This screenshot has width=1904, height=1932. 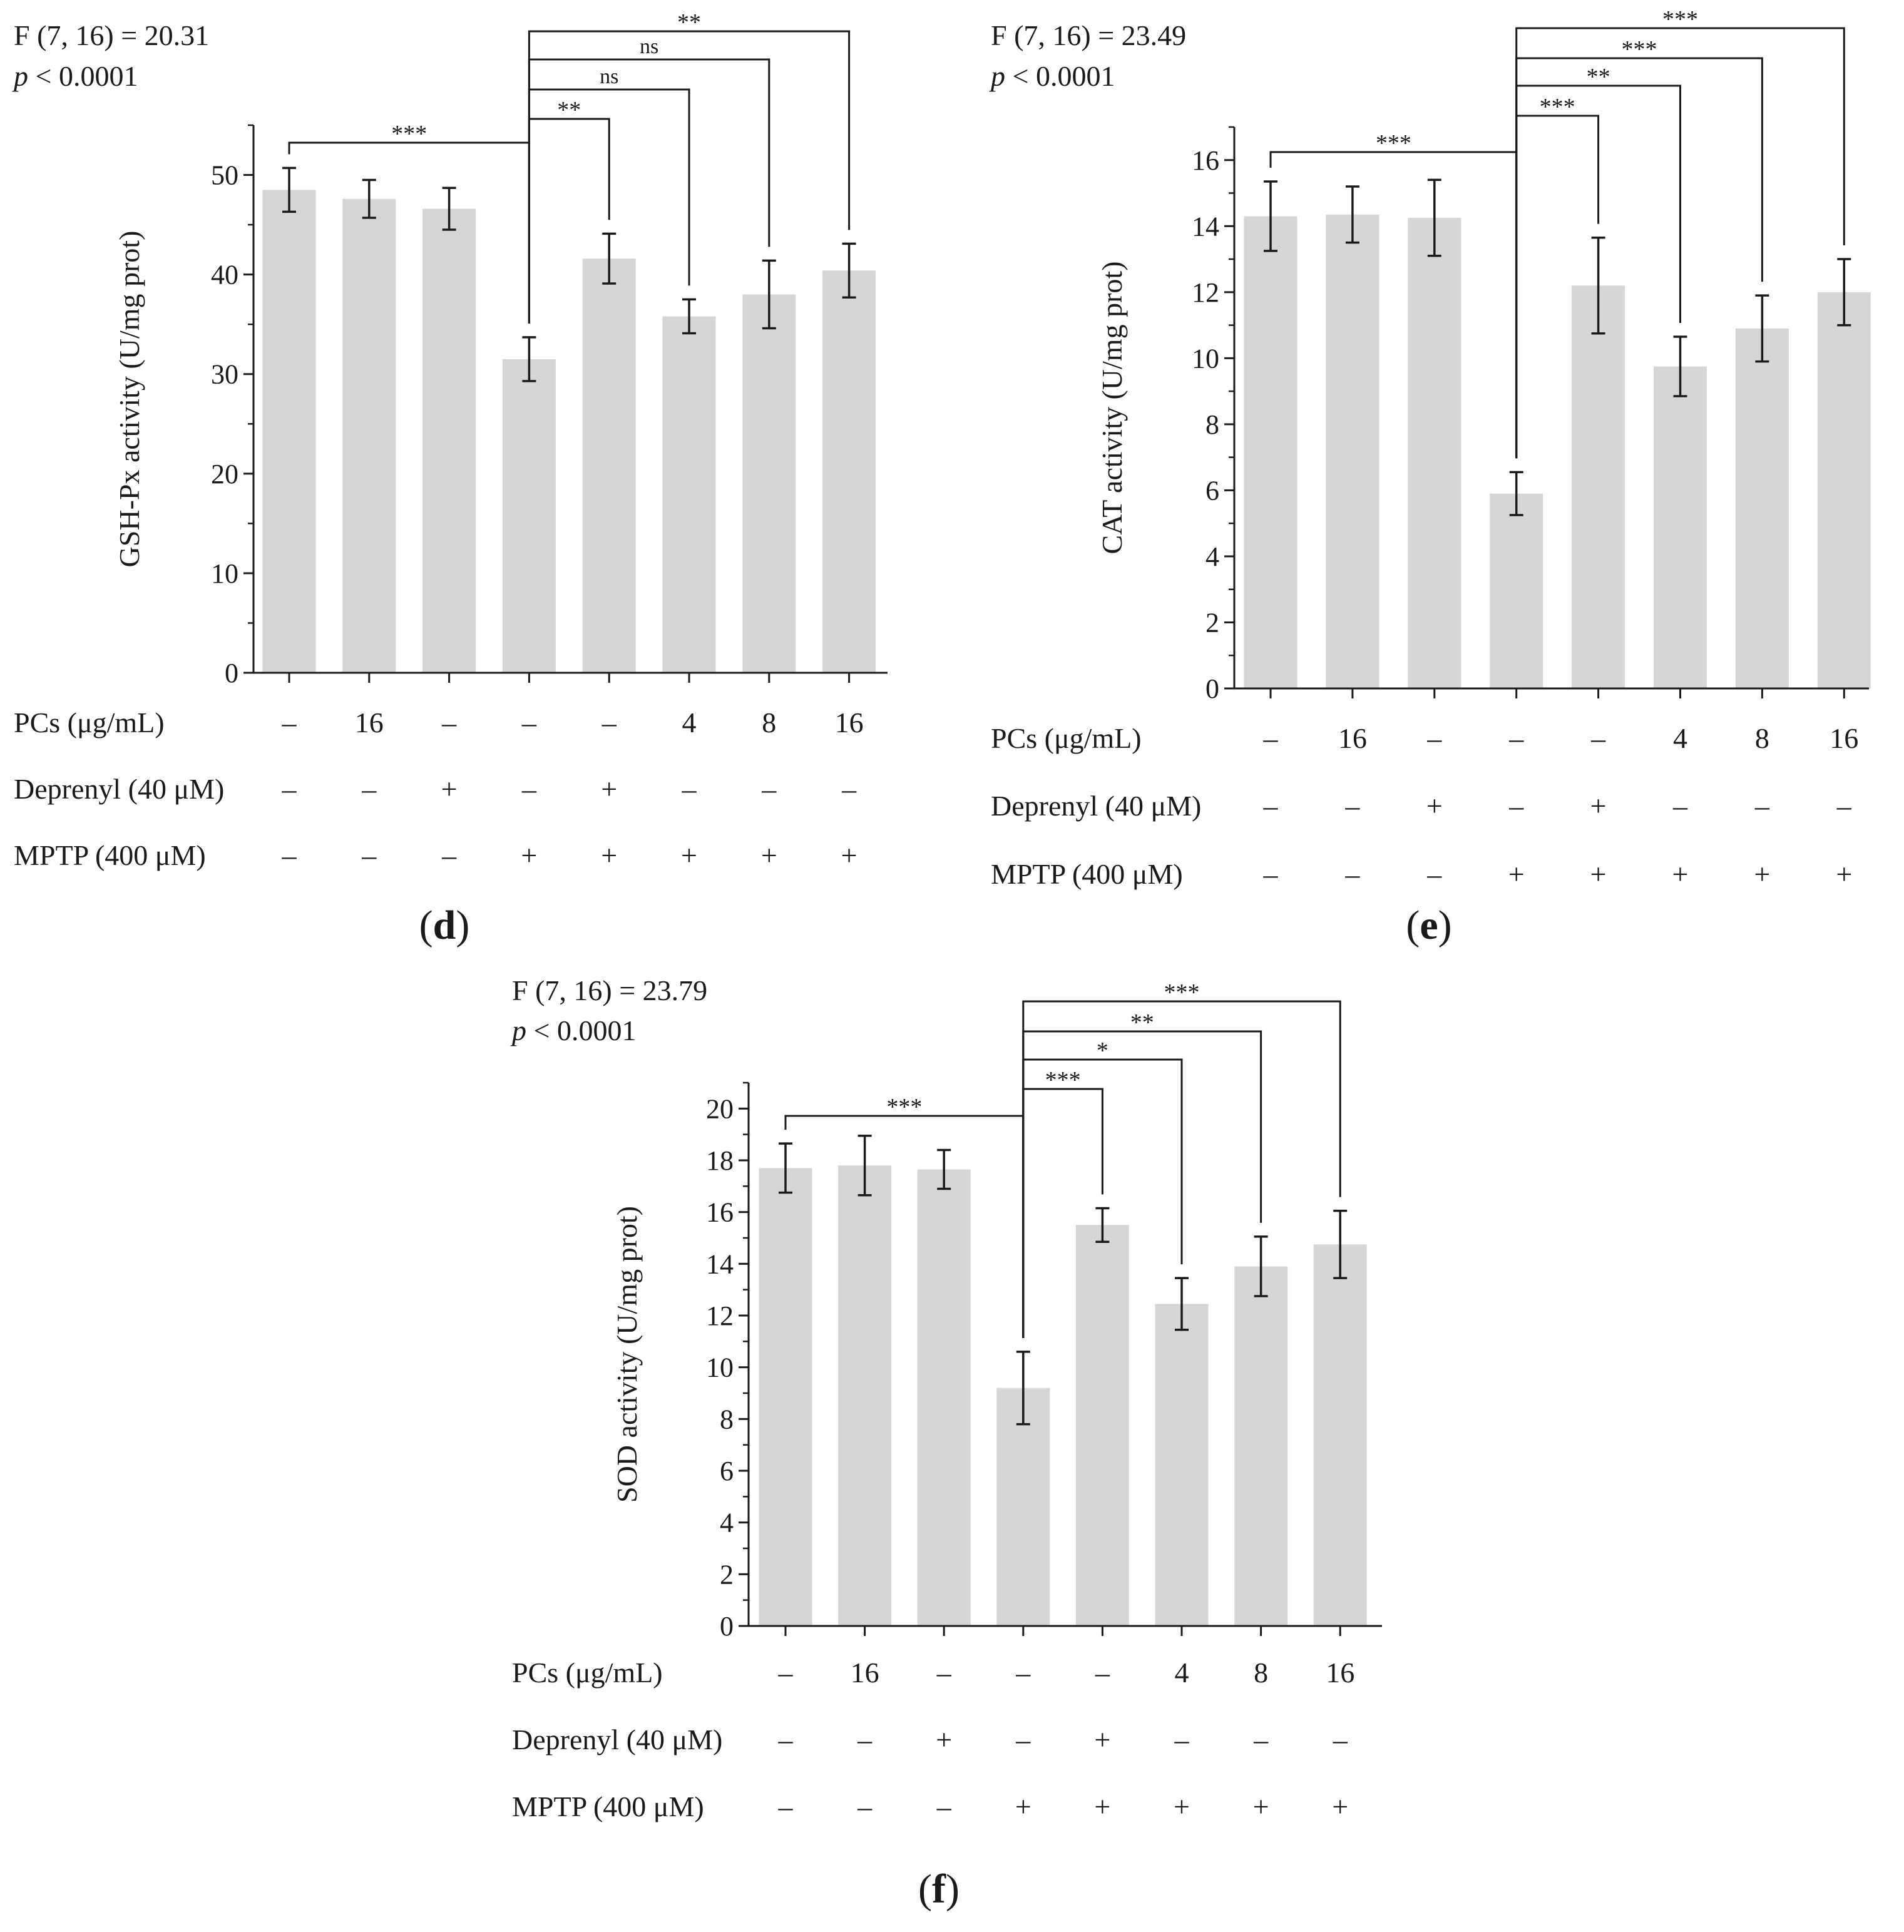 What do you see at coordinates (720, 1108) in the screenshot?
I see `y-tick-label: 20` at bounding box center [720, 1108].